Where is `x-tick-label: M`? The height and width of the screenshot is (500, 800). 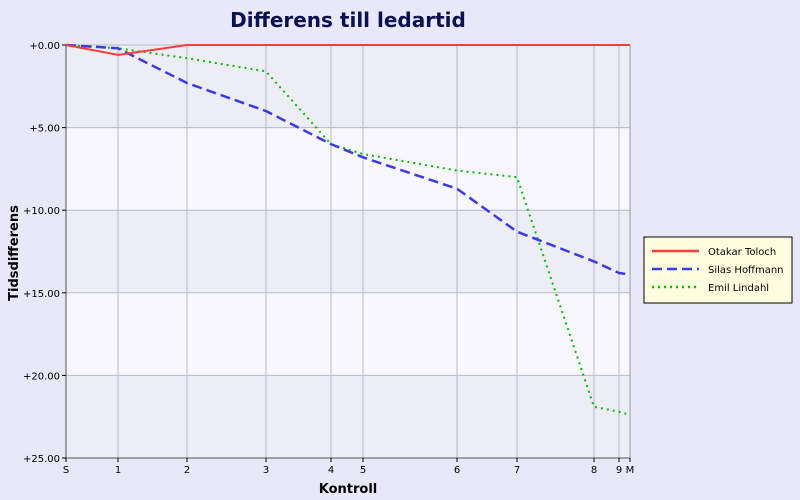 x-tick-label: M is located at coordinates (630, 470).